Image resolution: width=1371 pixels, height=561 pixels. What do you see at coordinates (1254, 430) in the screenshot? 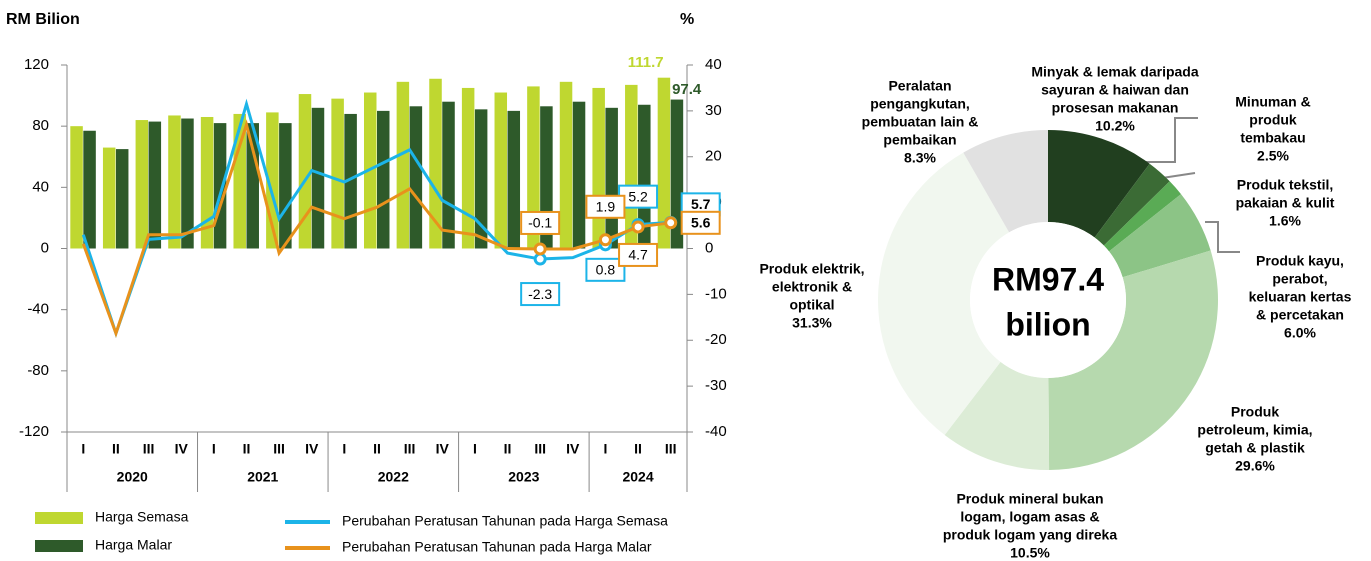
I see `slice-label: petroleum, kimia,` at bounding box center [1254, 430].